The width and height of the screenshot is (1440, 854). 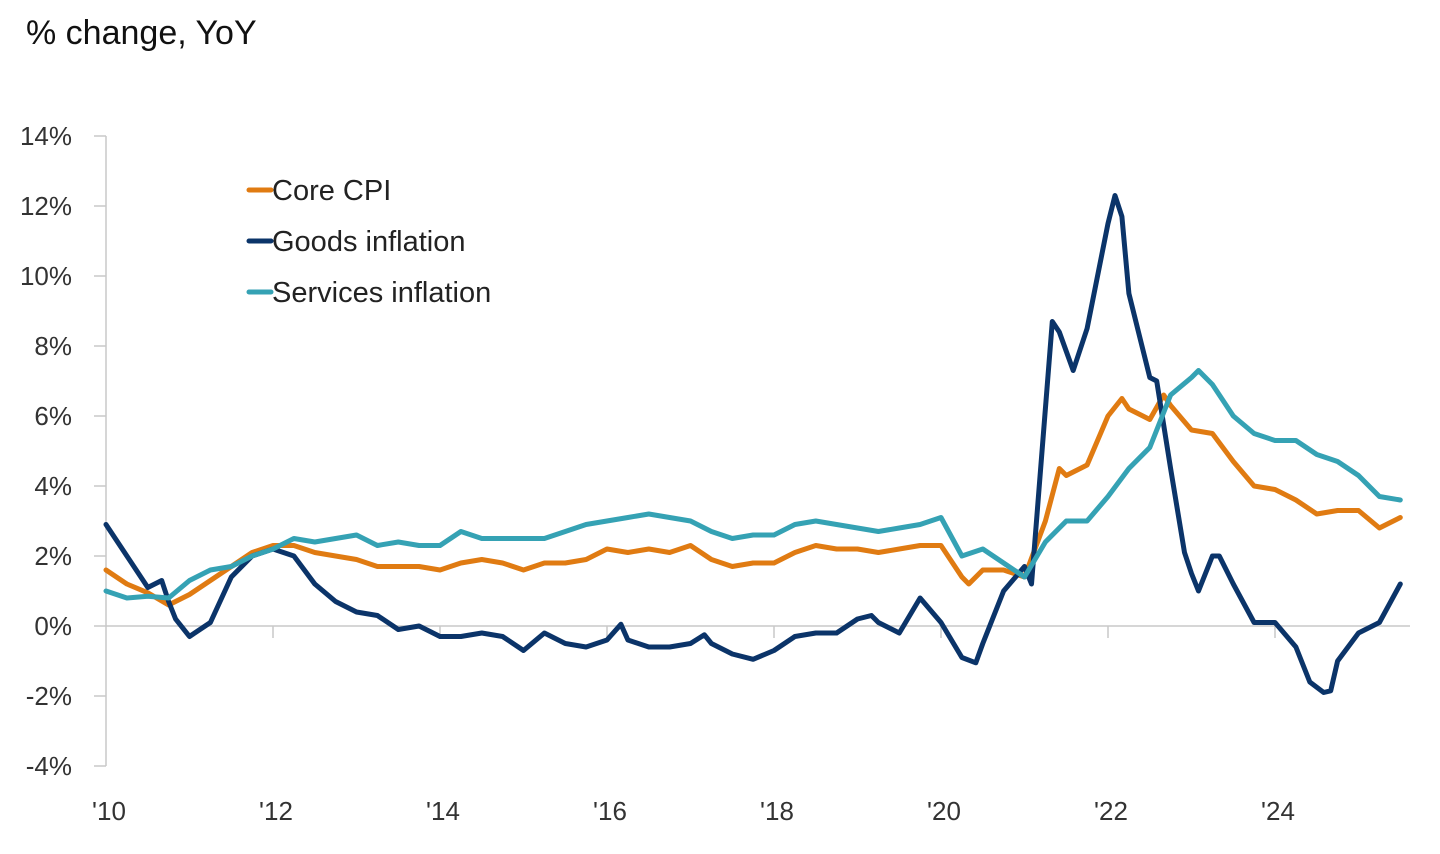 What do you see at coordinates (53, 416) in the screenshot?
I see `y-tick-label: 6%` at bounding box center [53, 416].